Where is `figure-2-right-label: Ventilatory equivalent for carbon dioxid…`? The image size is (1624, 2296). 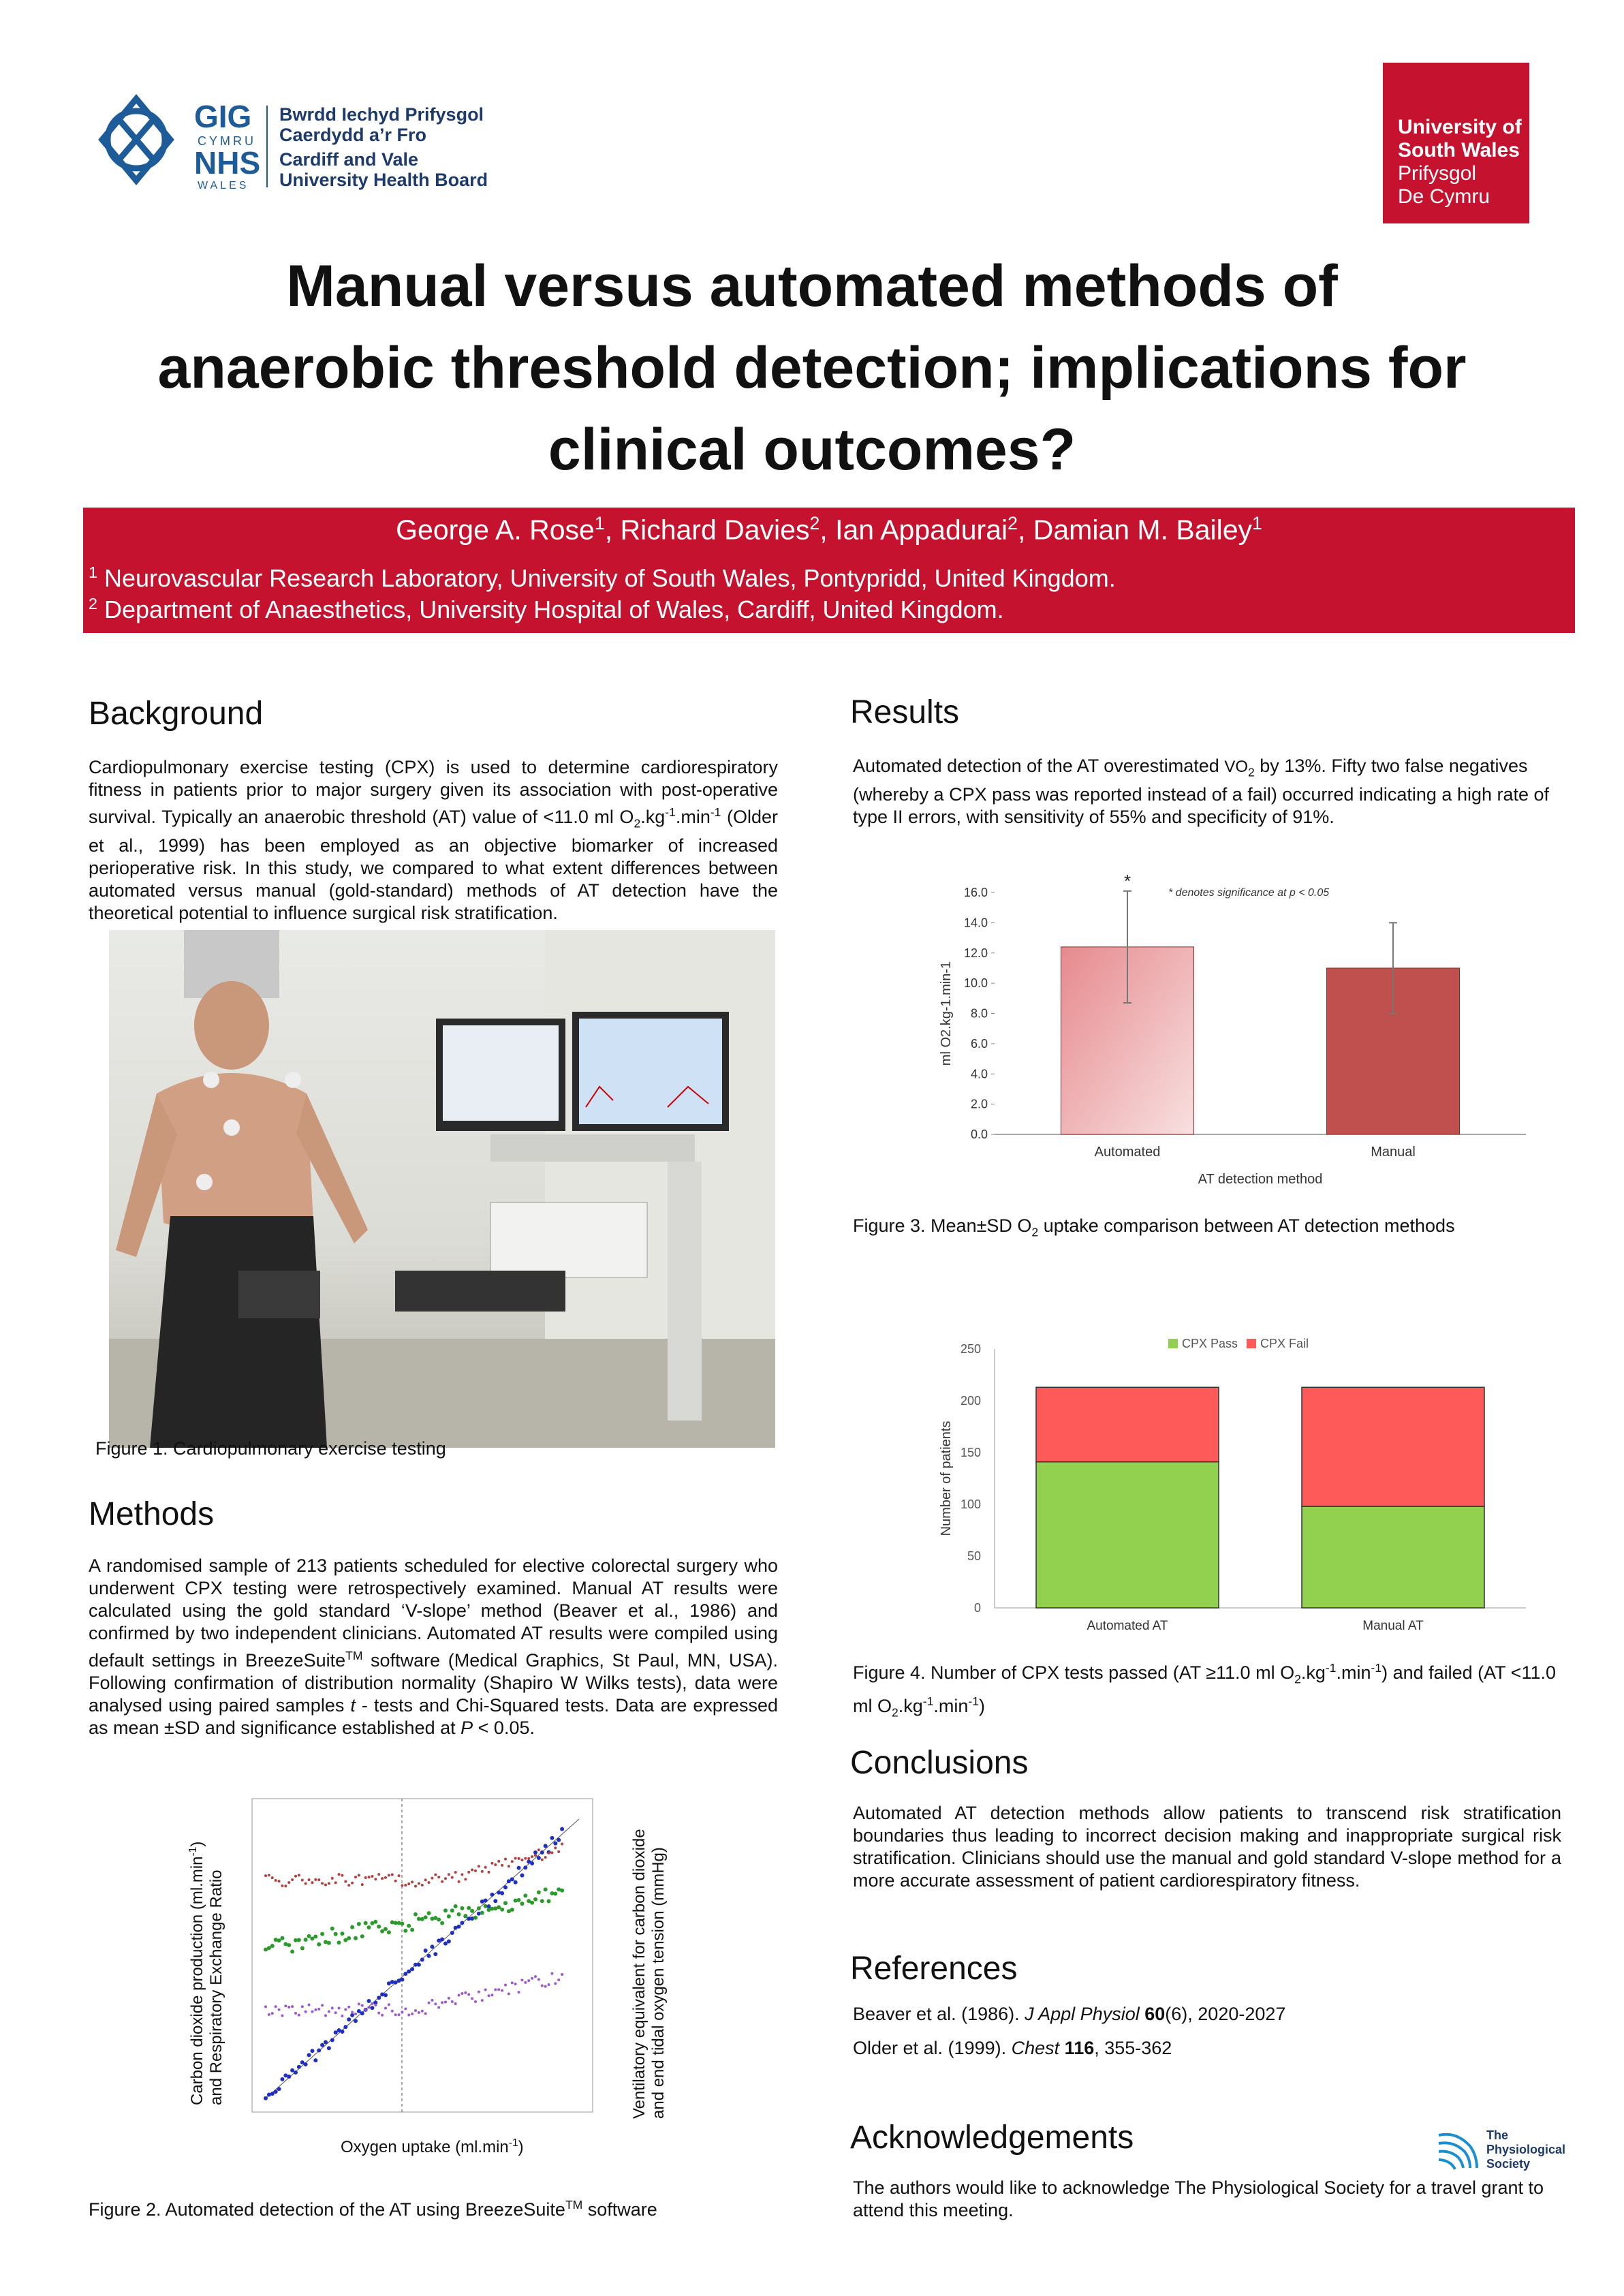 figure-2-right-label: Ventilatory equivalent for carbon dioxid… is located at coordinates (649, 1975).